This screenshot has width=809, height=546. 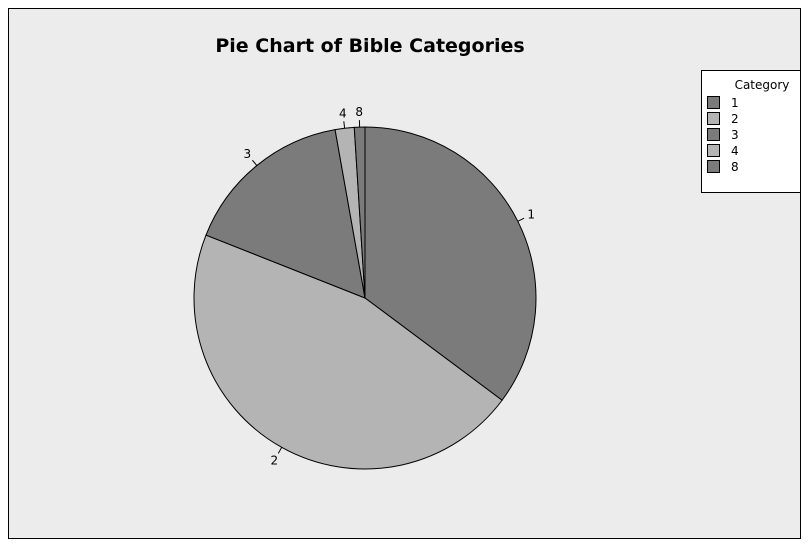 I want to click on slice-label-4: 4, so click(x=343, y=113).